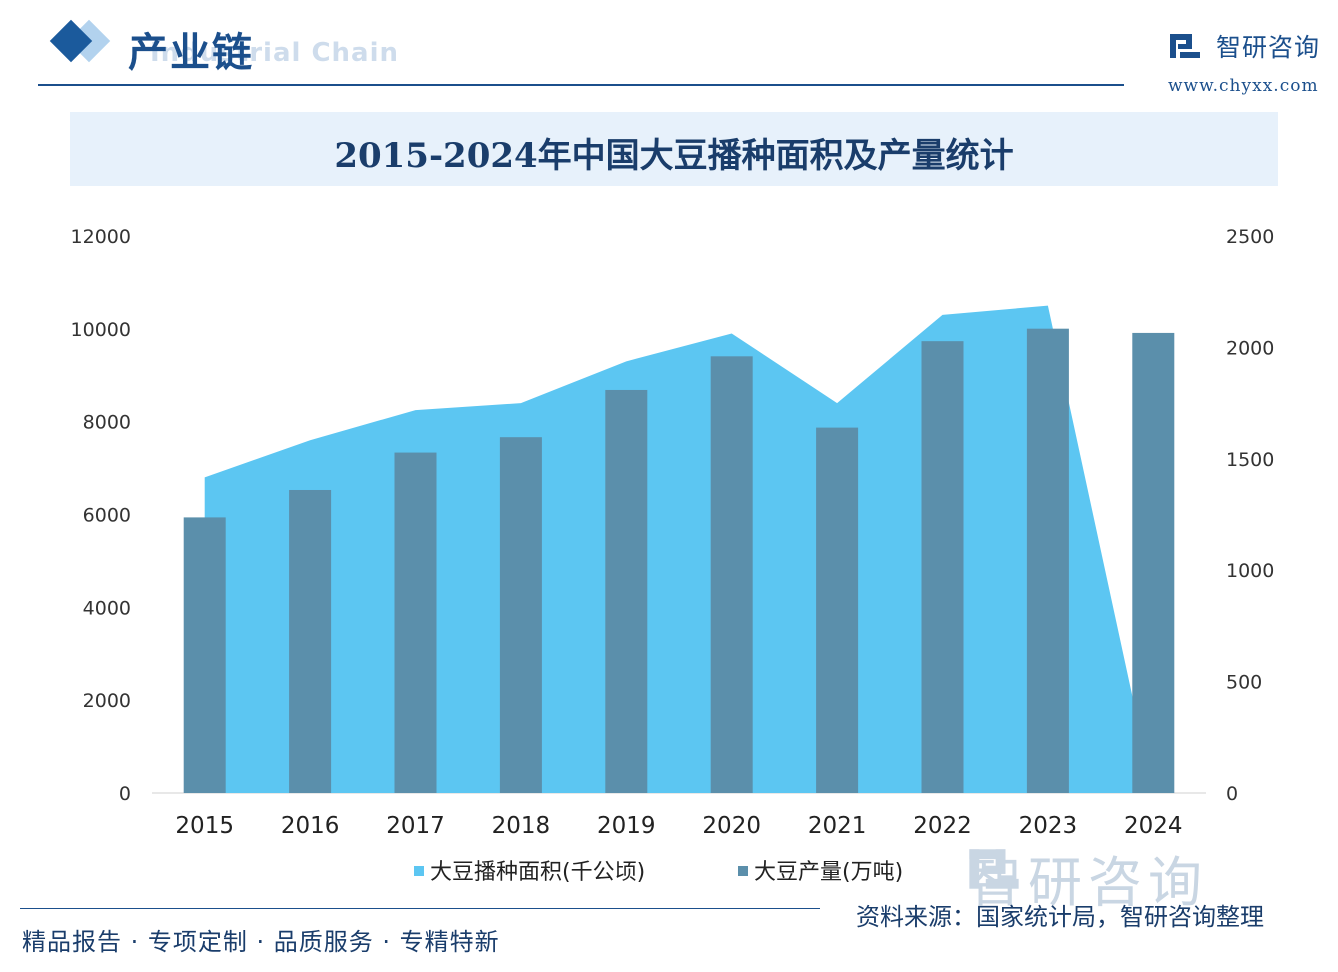 The width and height of the screenshot is (1338, 972). I want to click on section-subtitle: Industrial Chain, so click(275, 53).